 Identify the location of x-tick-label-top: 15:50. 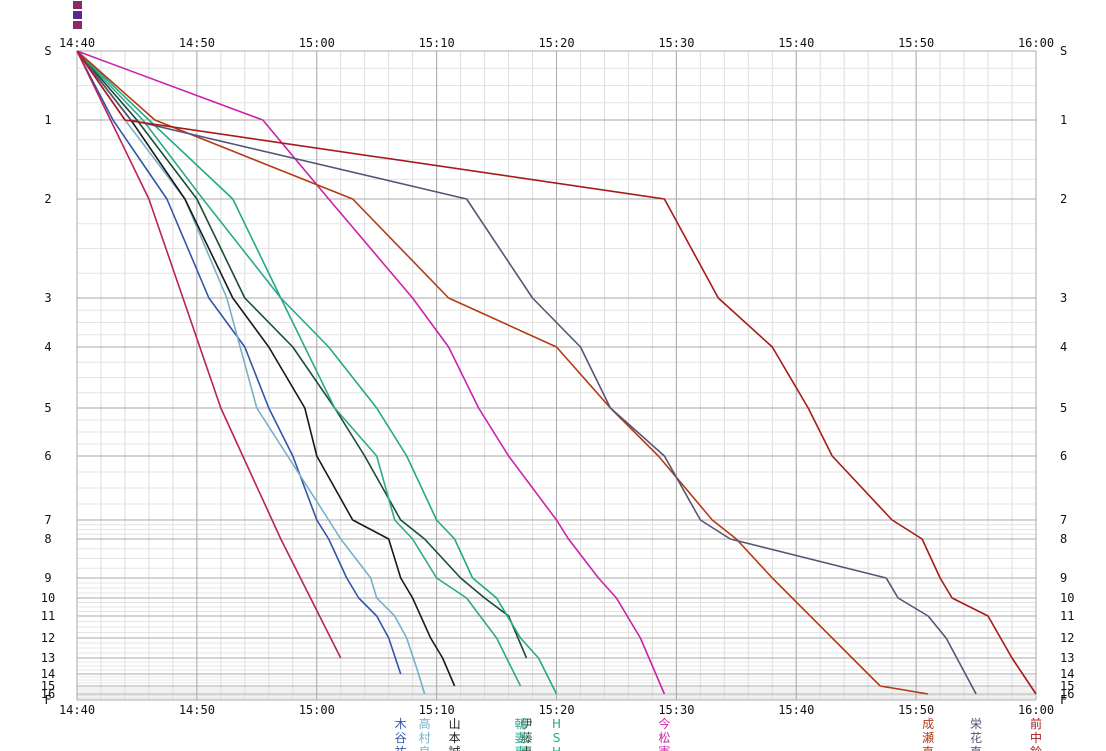
(916, 43).